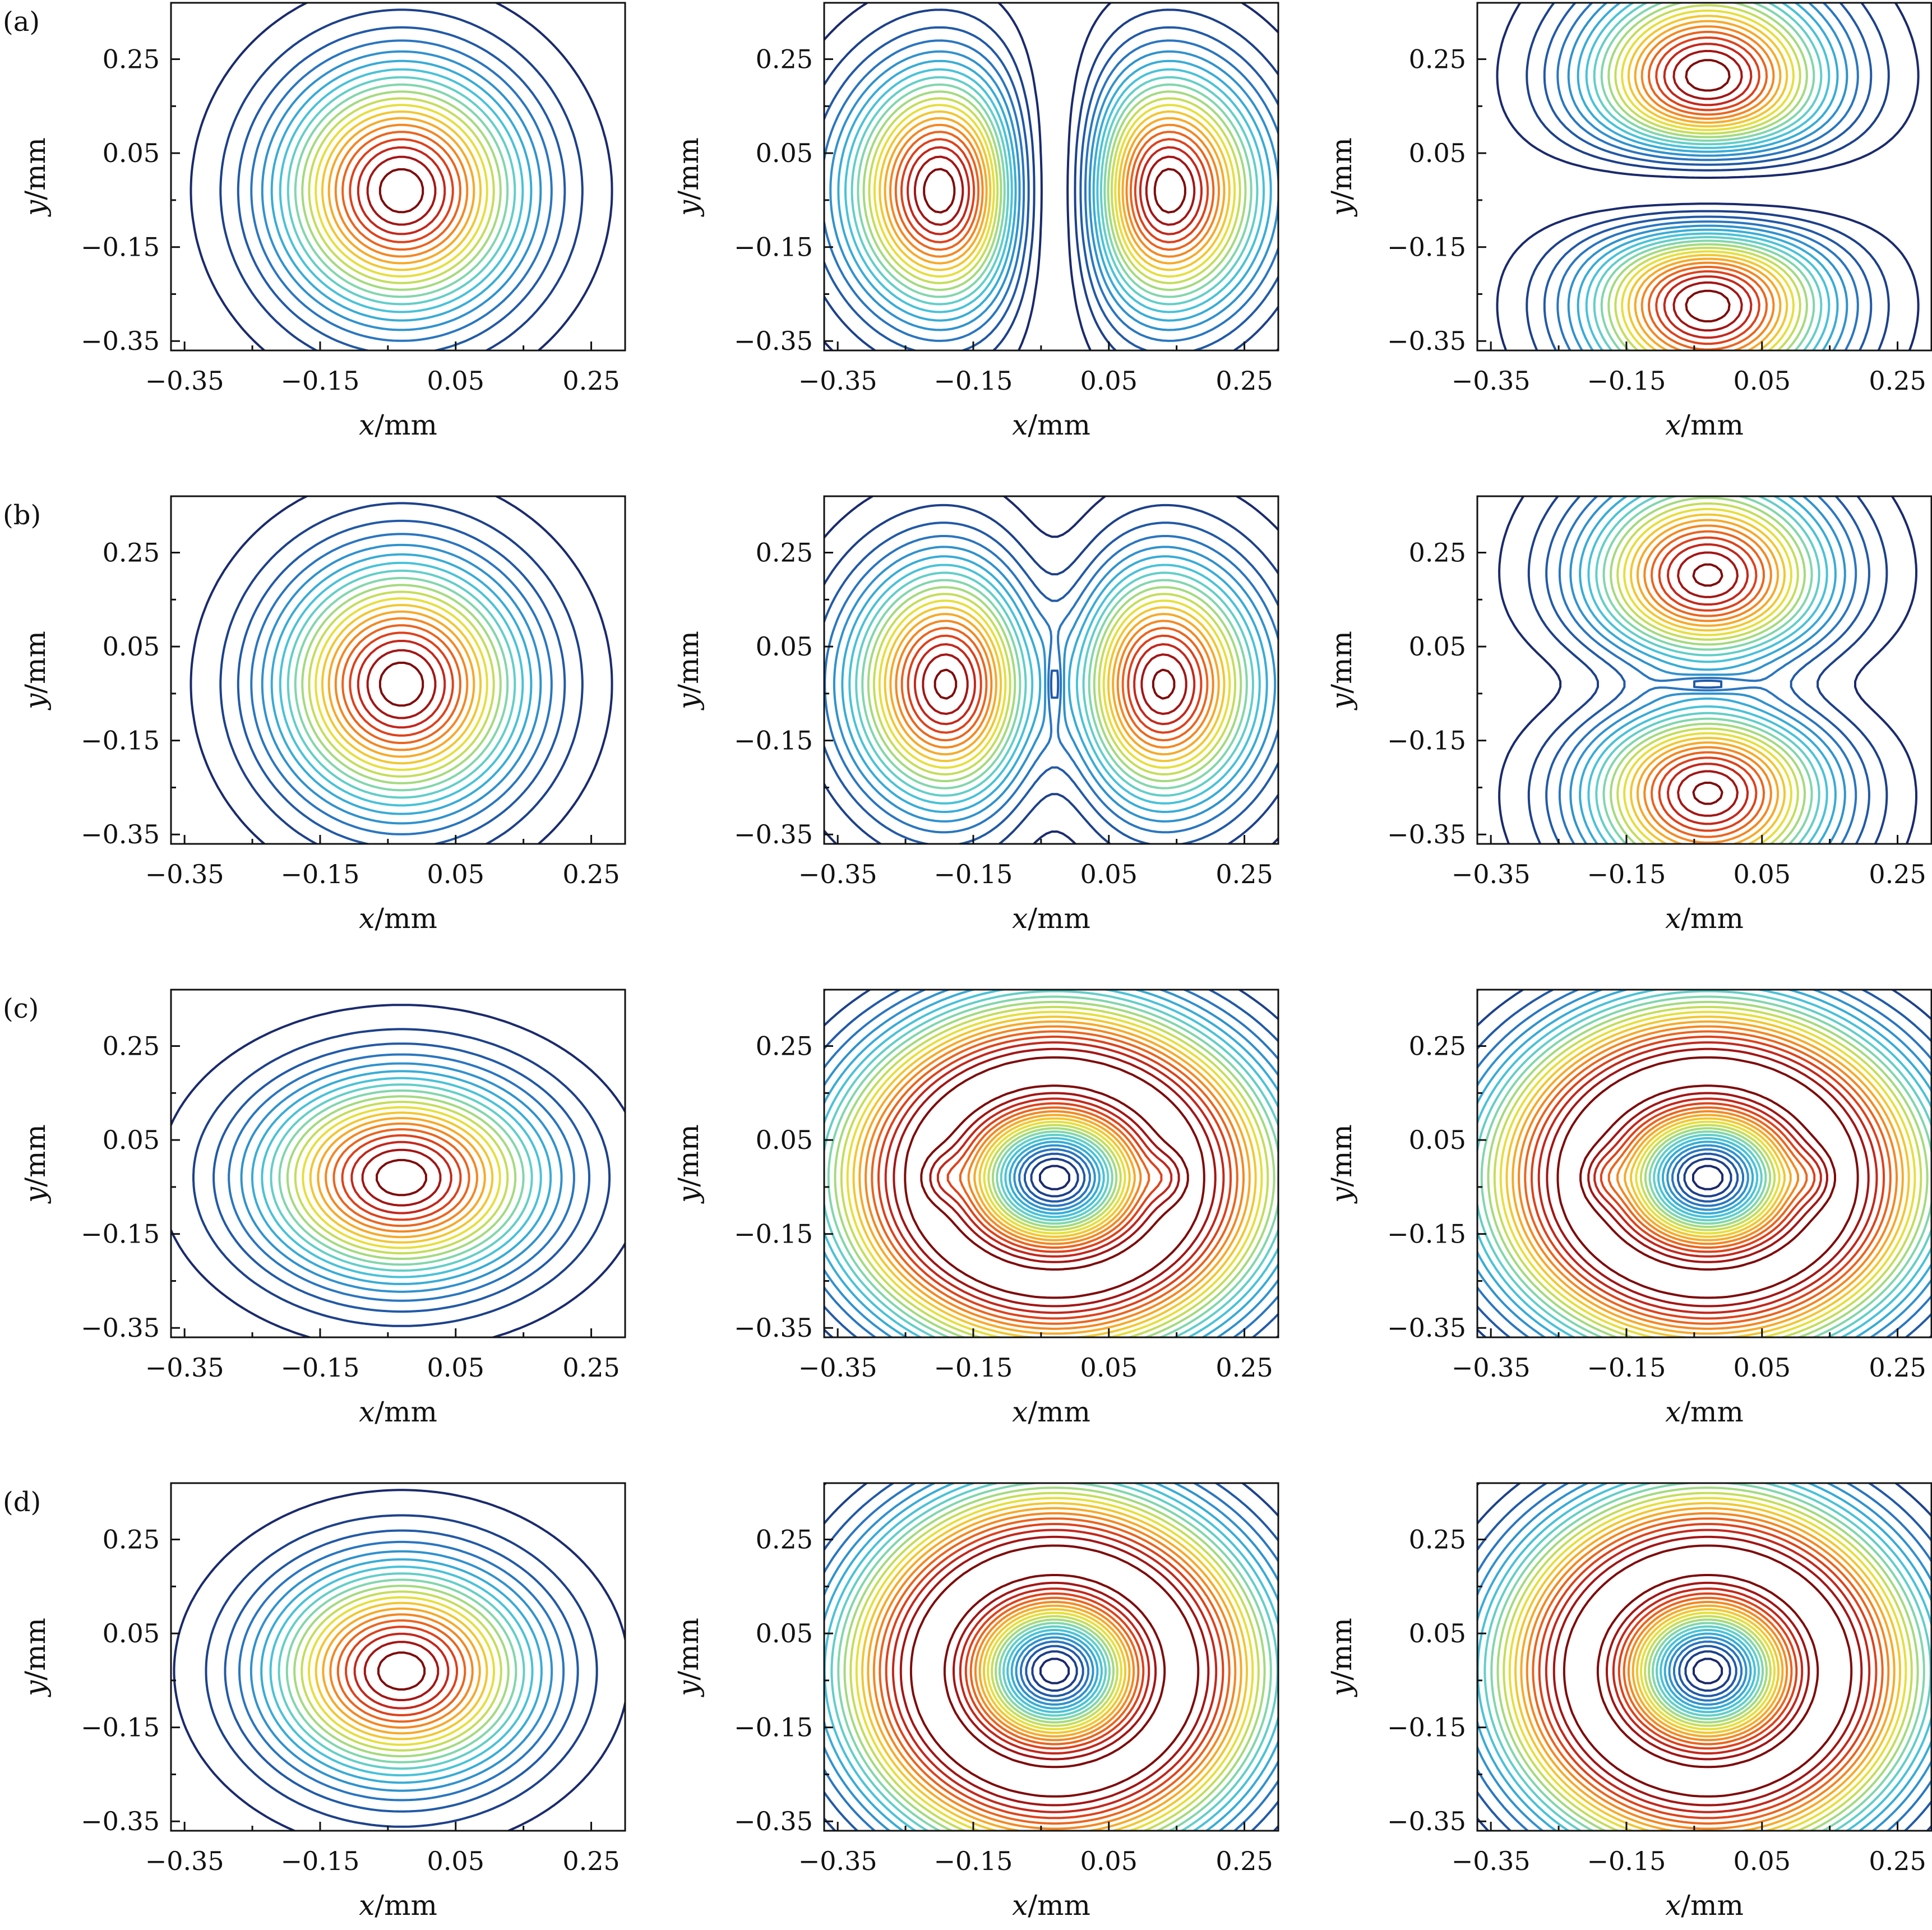  What do you see at coordinates (1762, 381) in the screenshot?
I see `x-tick-label: 0.05` at bounding box center [1762, 381].